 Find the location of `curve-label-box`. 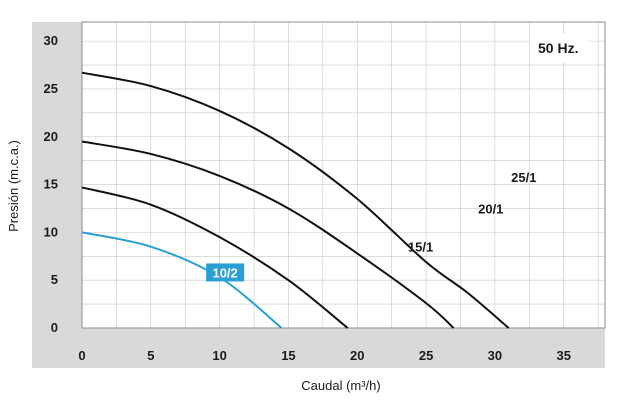

curve-label-box is located at coordinates (225, 272).